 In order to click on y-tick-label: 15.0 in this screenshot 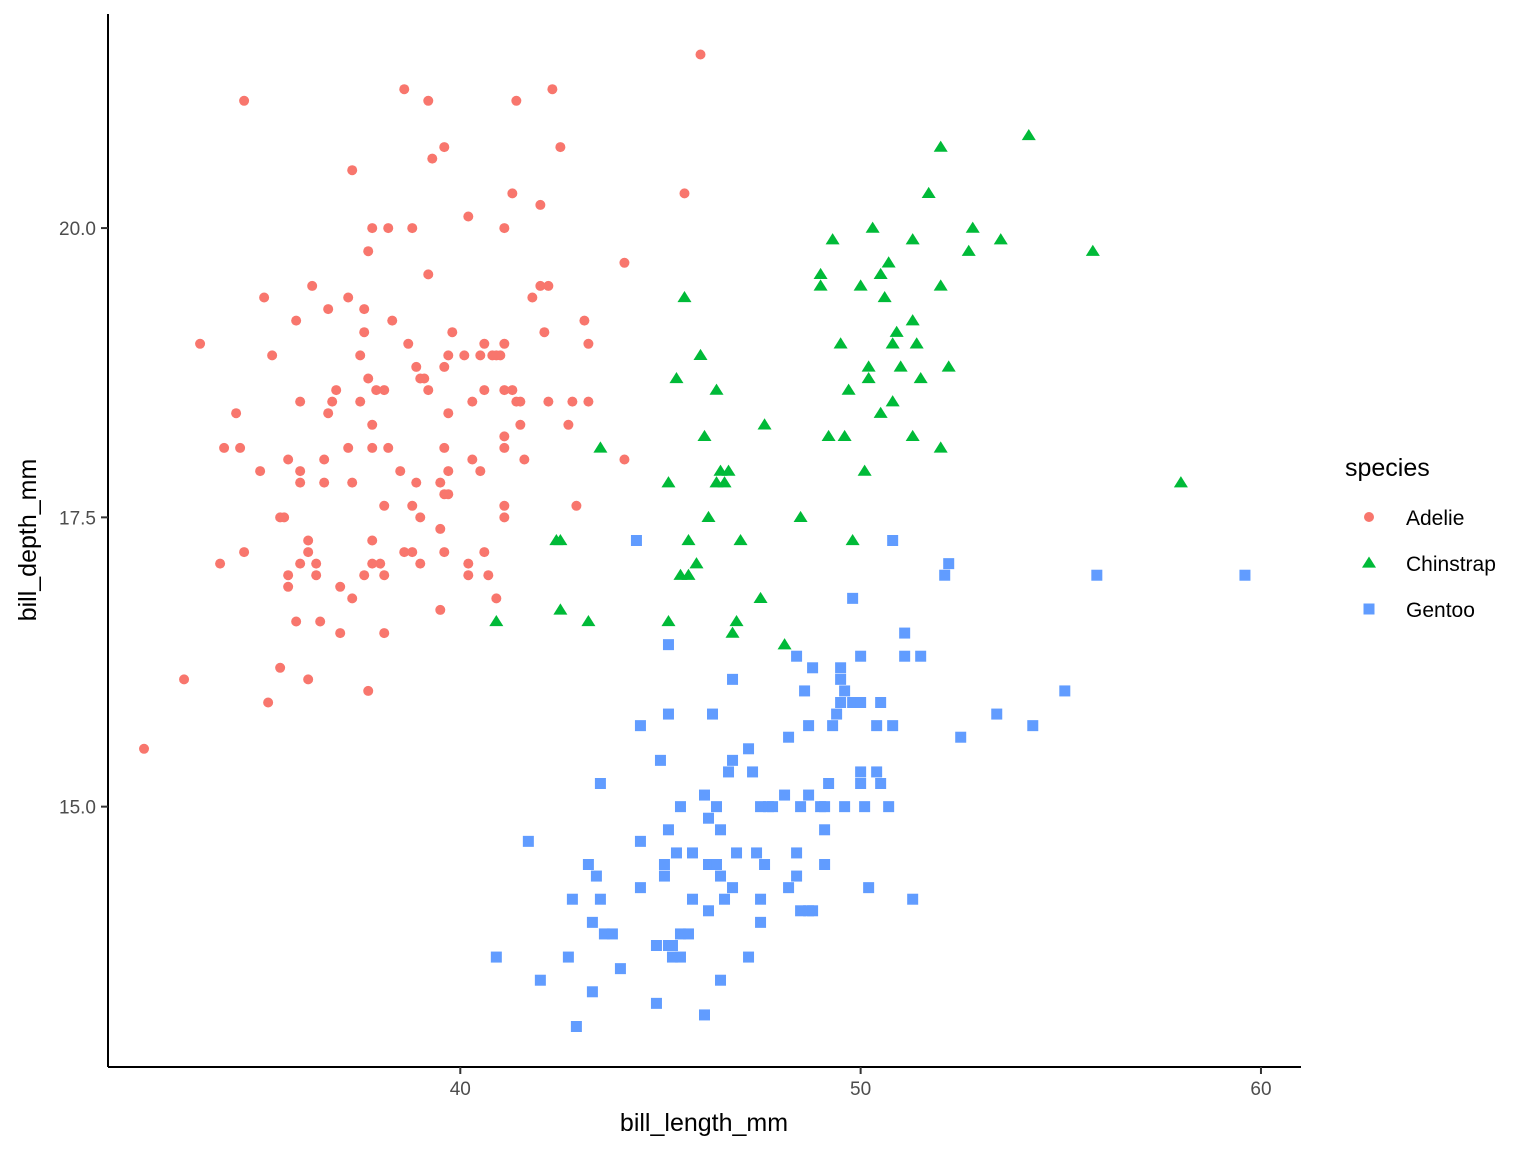, I will do `click(77, 808)`.